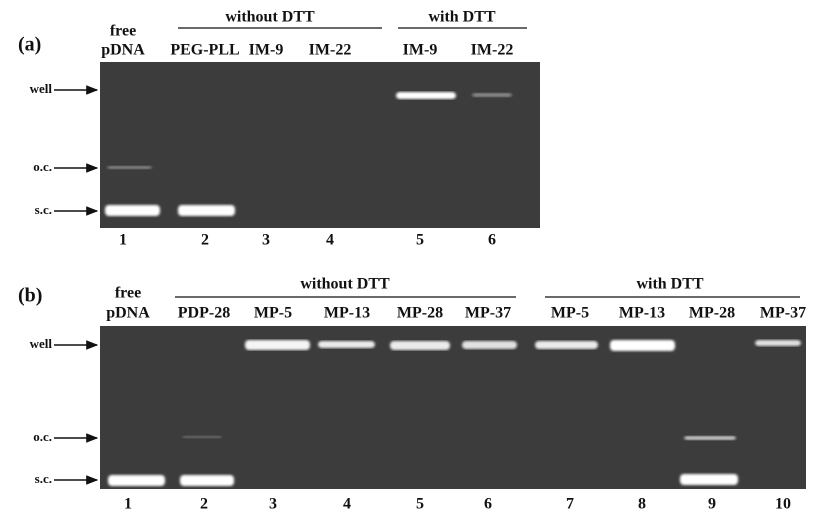 Image resolution: width=813 pixels, height=513 pixels. I want to click on panel-label: (a), so click(29, 45).